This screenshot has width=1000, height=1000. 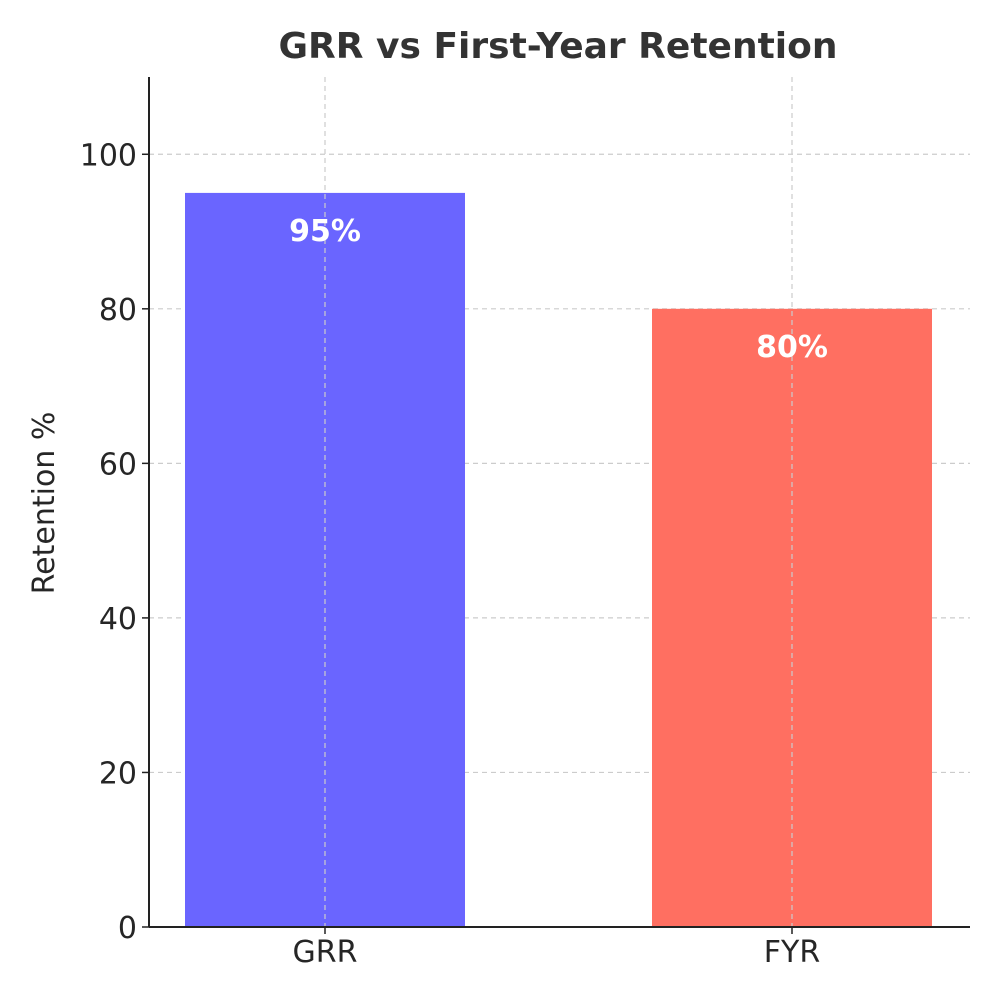 What do you see at coordinates (325, 231) in the screenshot?
I see `data-label-grr: 95%` at bounding box center [325, 231].